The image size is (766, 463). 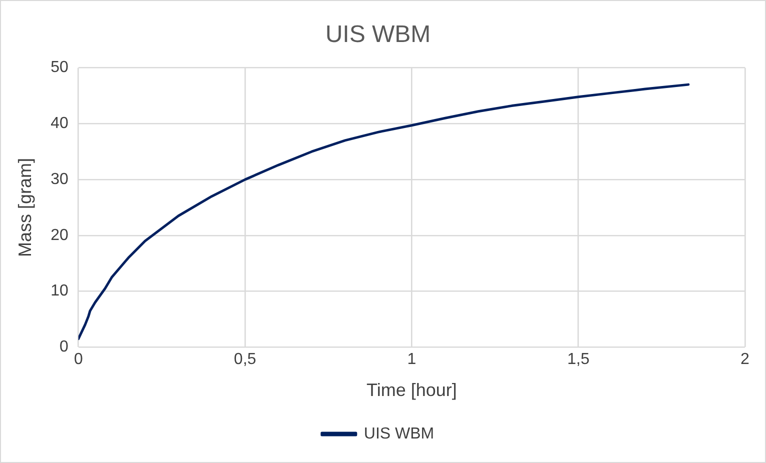 What do you see at coordinates (59, 291) in the screenshot?
I see `y-tick-label: 10` at bounding box center [59, 291].